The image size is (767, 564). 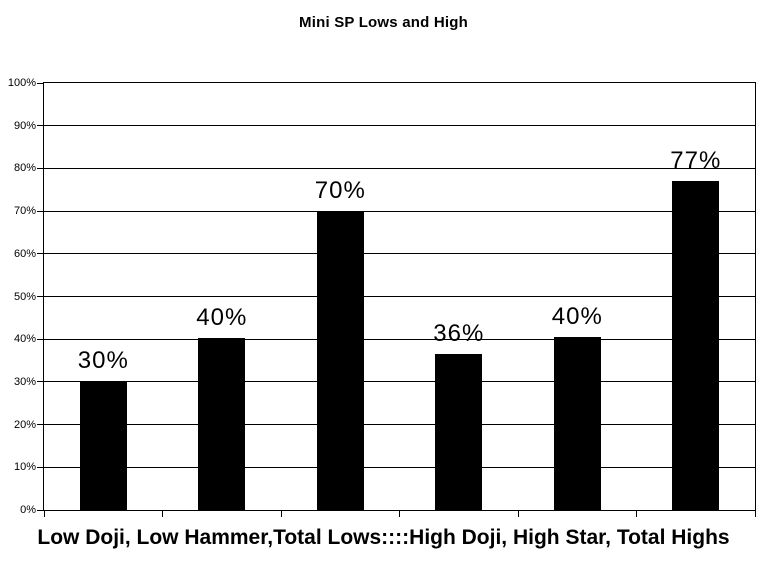 What do you see at coordinates (383, 22) in the screenshot?
I see `chart-title: Mini SP Lows and High` at bounding box center [383, 22].